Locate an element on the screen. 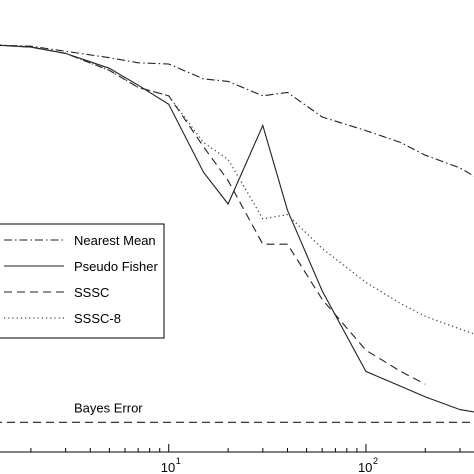 The width and height of the screenshot is (474, 474). legend-label: SSSC is located at coordinates (91, 292).